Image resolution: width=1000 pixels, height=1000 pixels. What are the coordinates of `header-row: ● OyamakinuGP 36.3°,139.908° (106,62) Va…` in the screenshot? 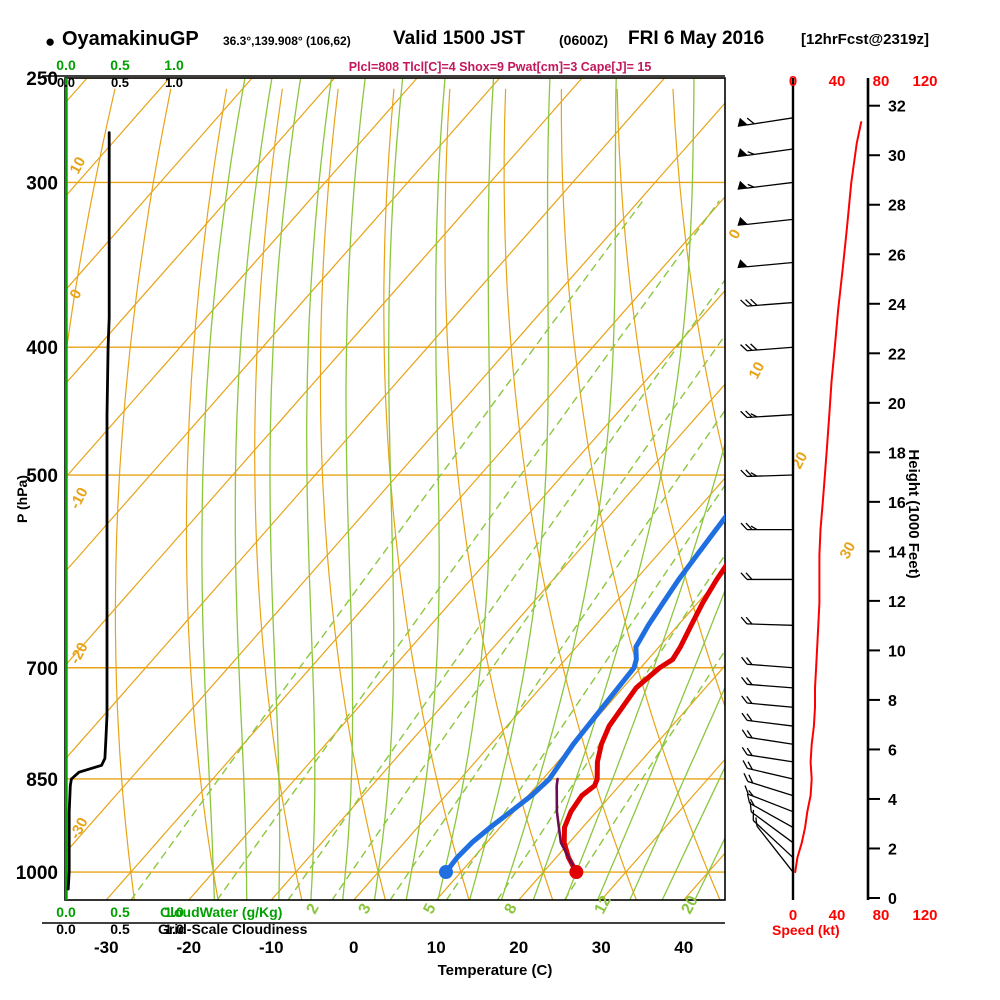 It's located at (500, 41).